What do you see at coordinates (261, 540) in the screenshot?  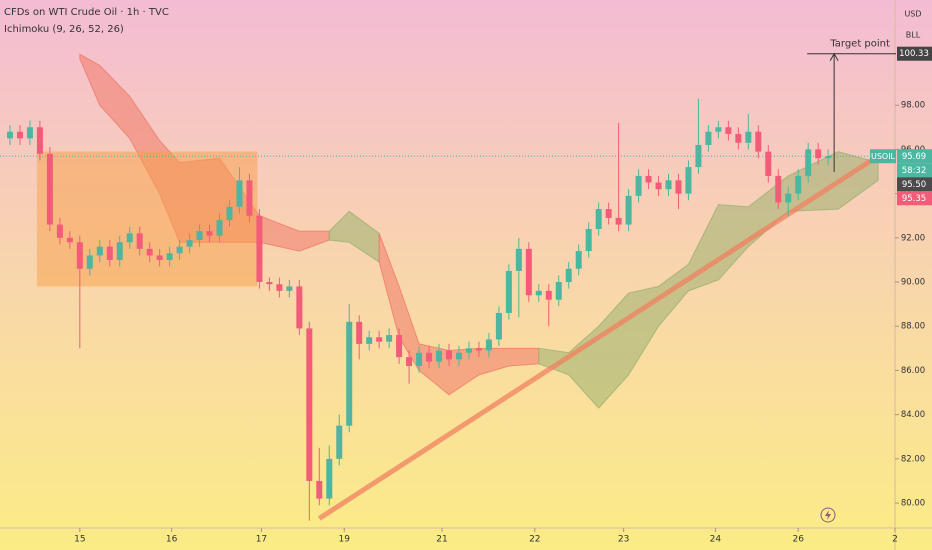 I see `x-tick-label: 17` at bounding box center [261, 540].